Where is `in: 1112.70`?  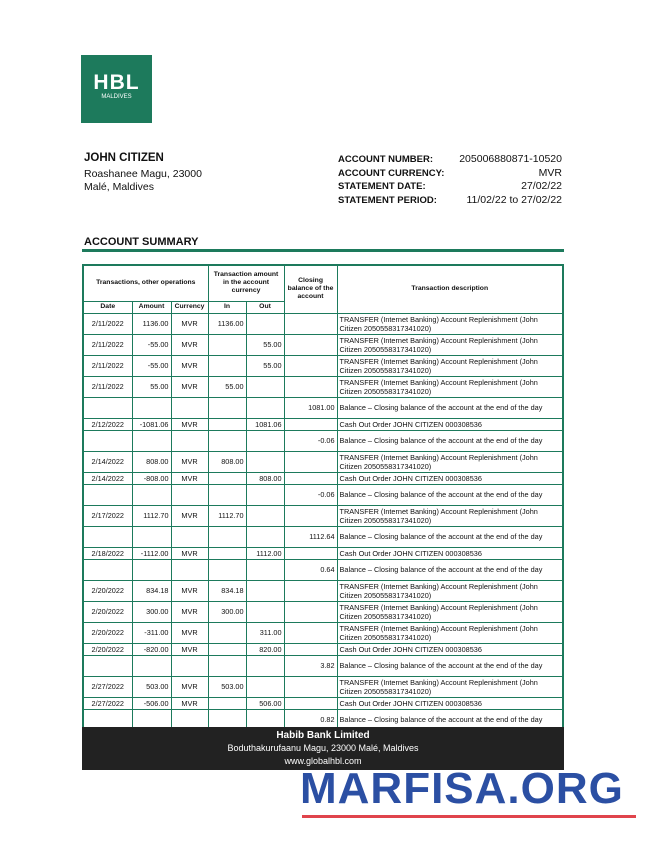 in: 1112.70 is located at coordinates (227, 515).